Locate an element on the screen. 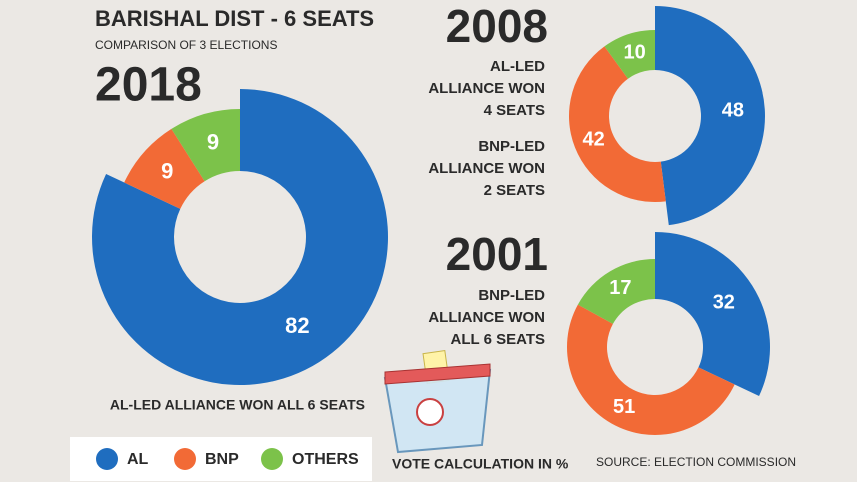  ballot-box-icon is located at coordinates (437, 402).